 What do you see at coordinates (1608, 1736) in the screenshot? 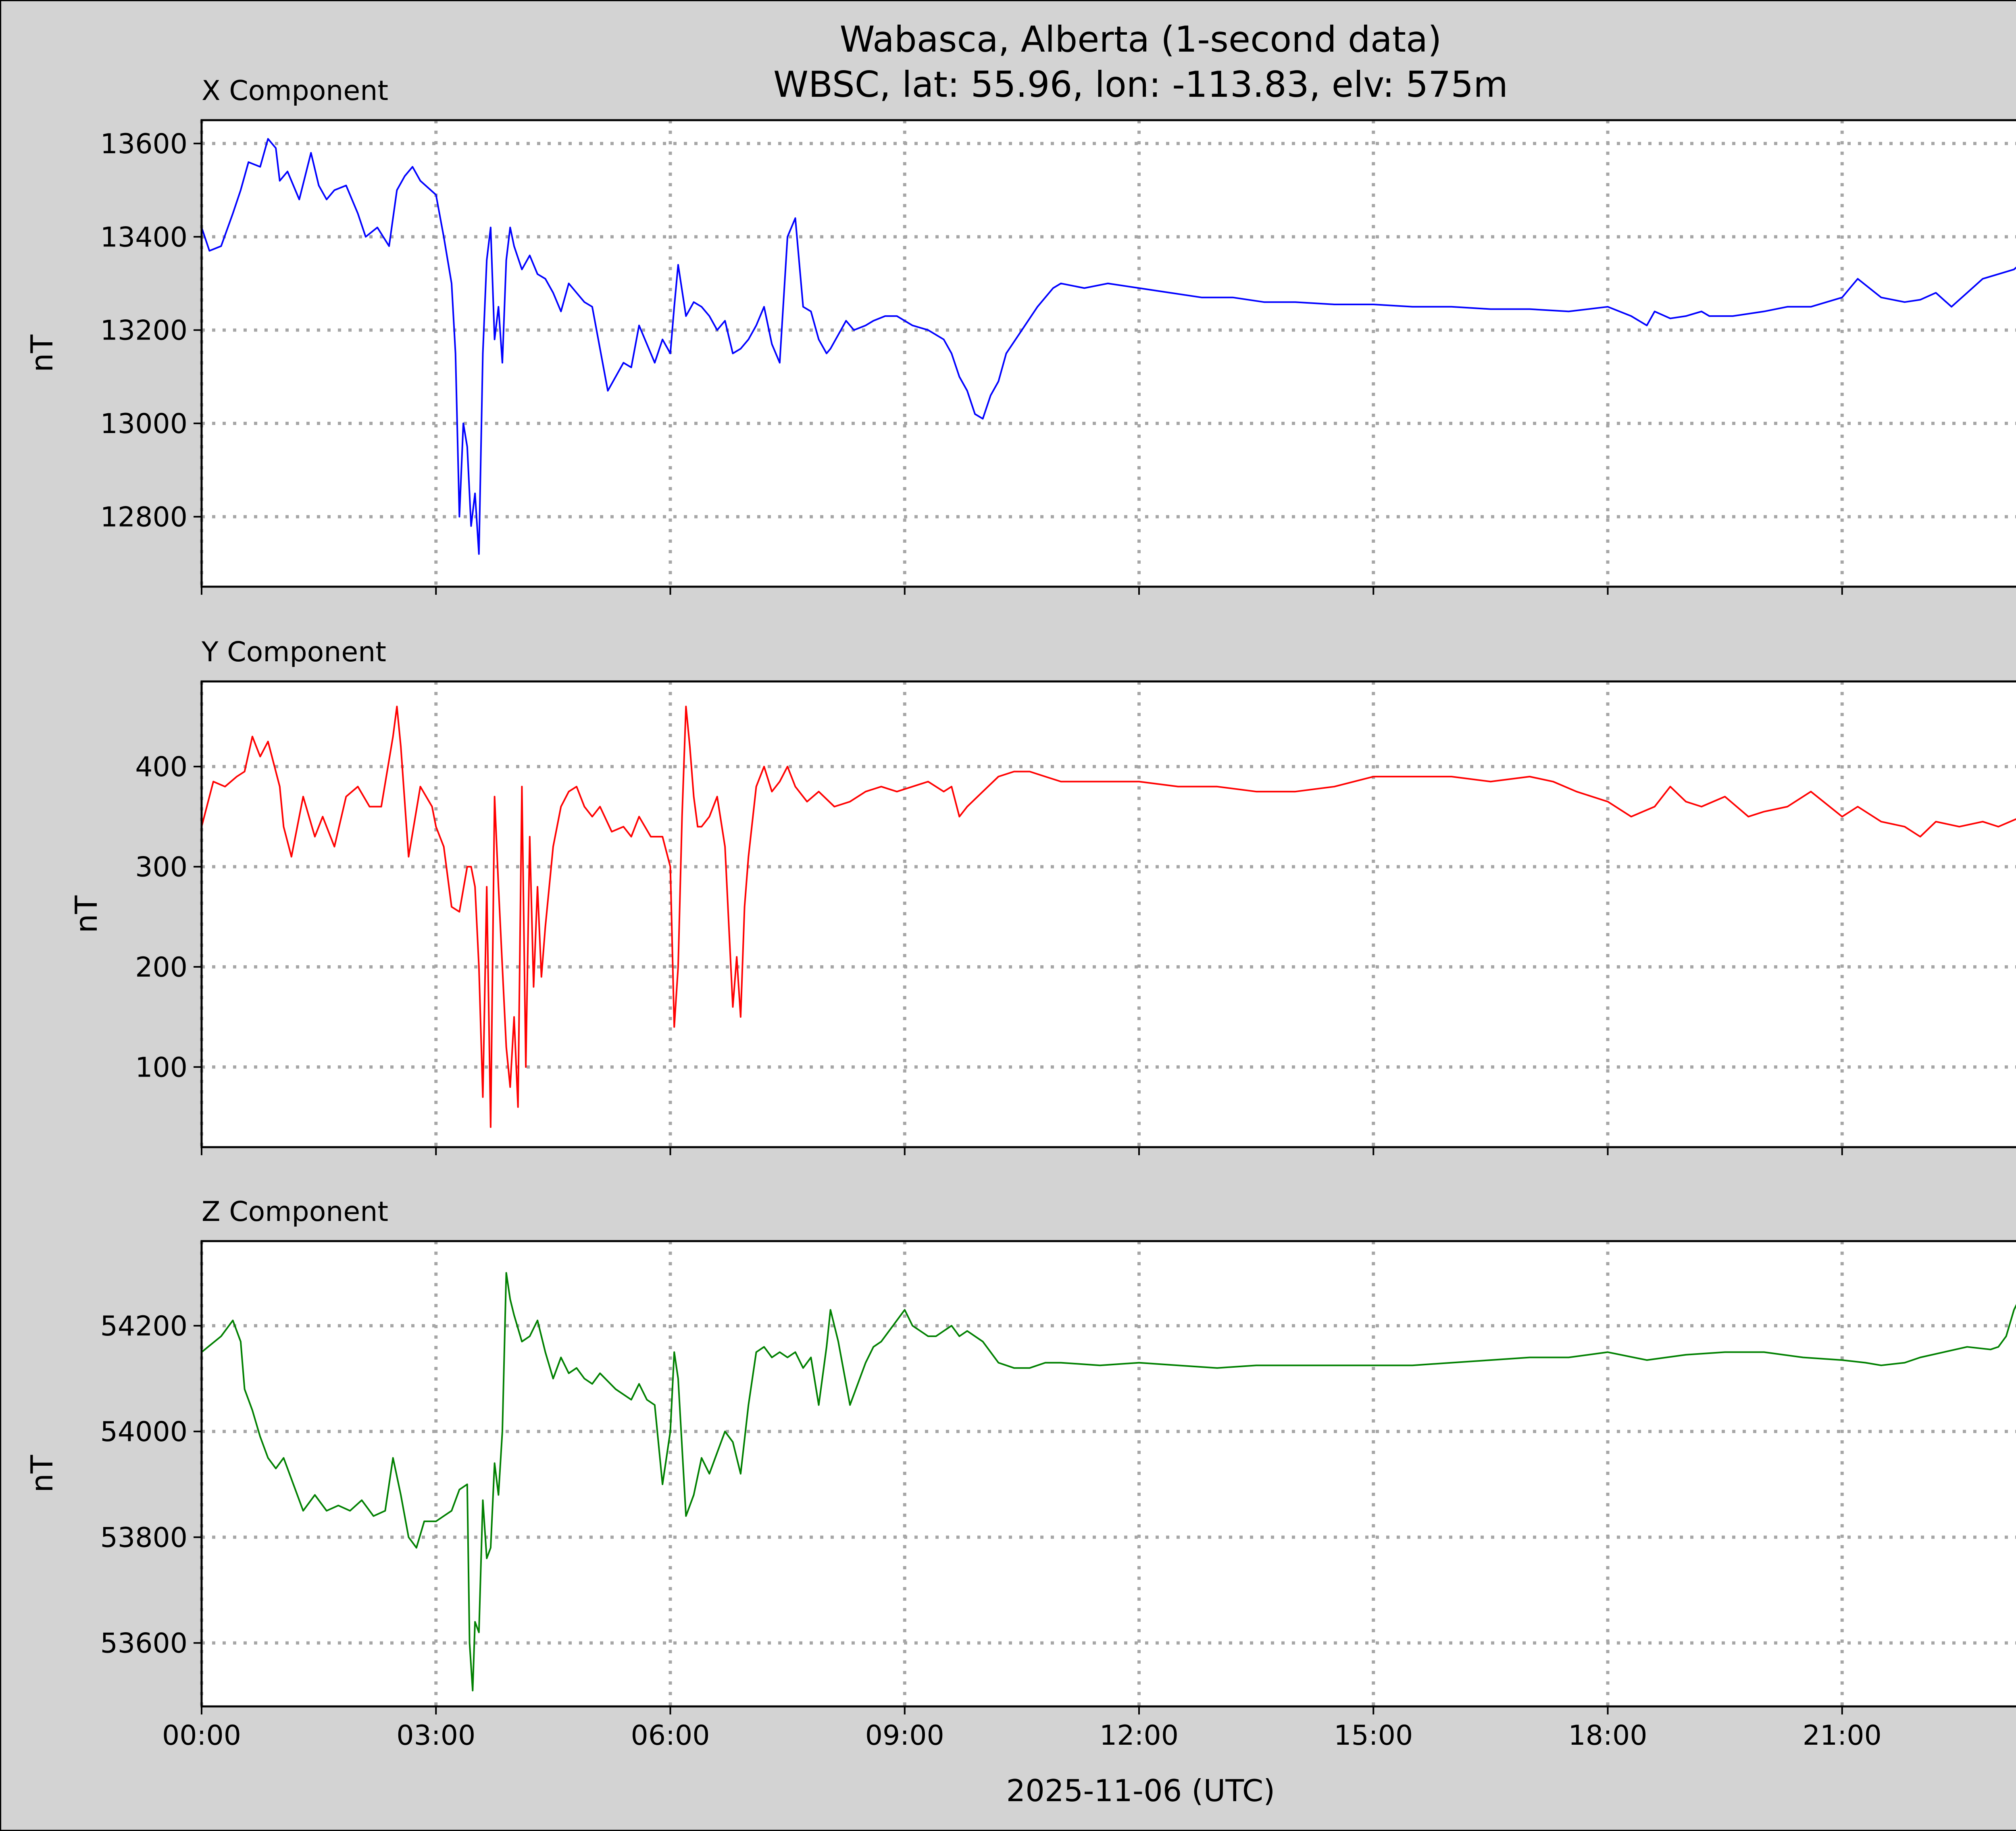
I see `x-tick-label: 18:00` at bounding box center [1608, 1736].